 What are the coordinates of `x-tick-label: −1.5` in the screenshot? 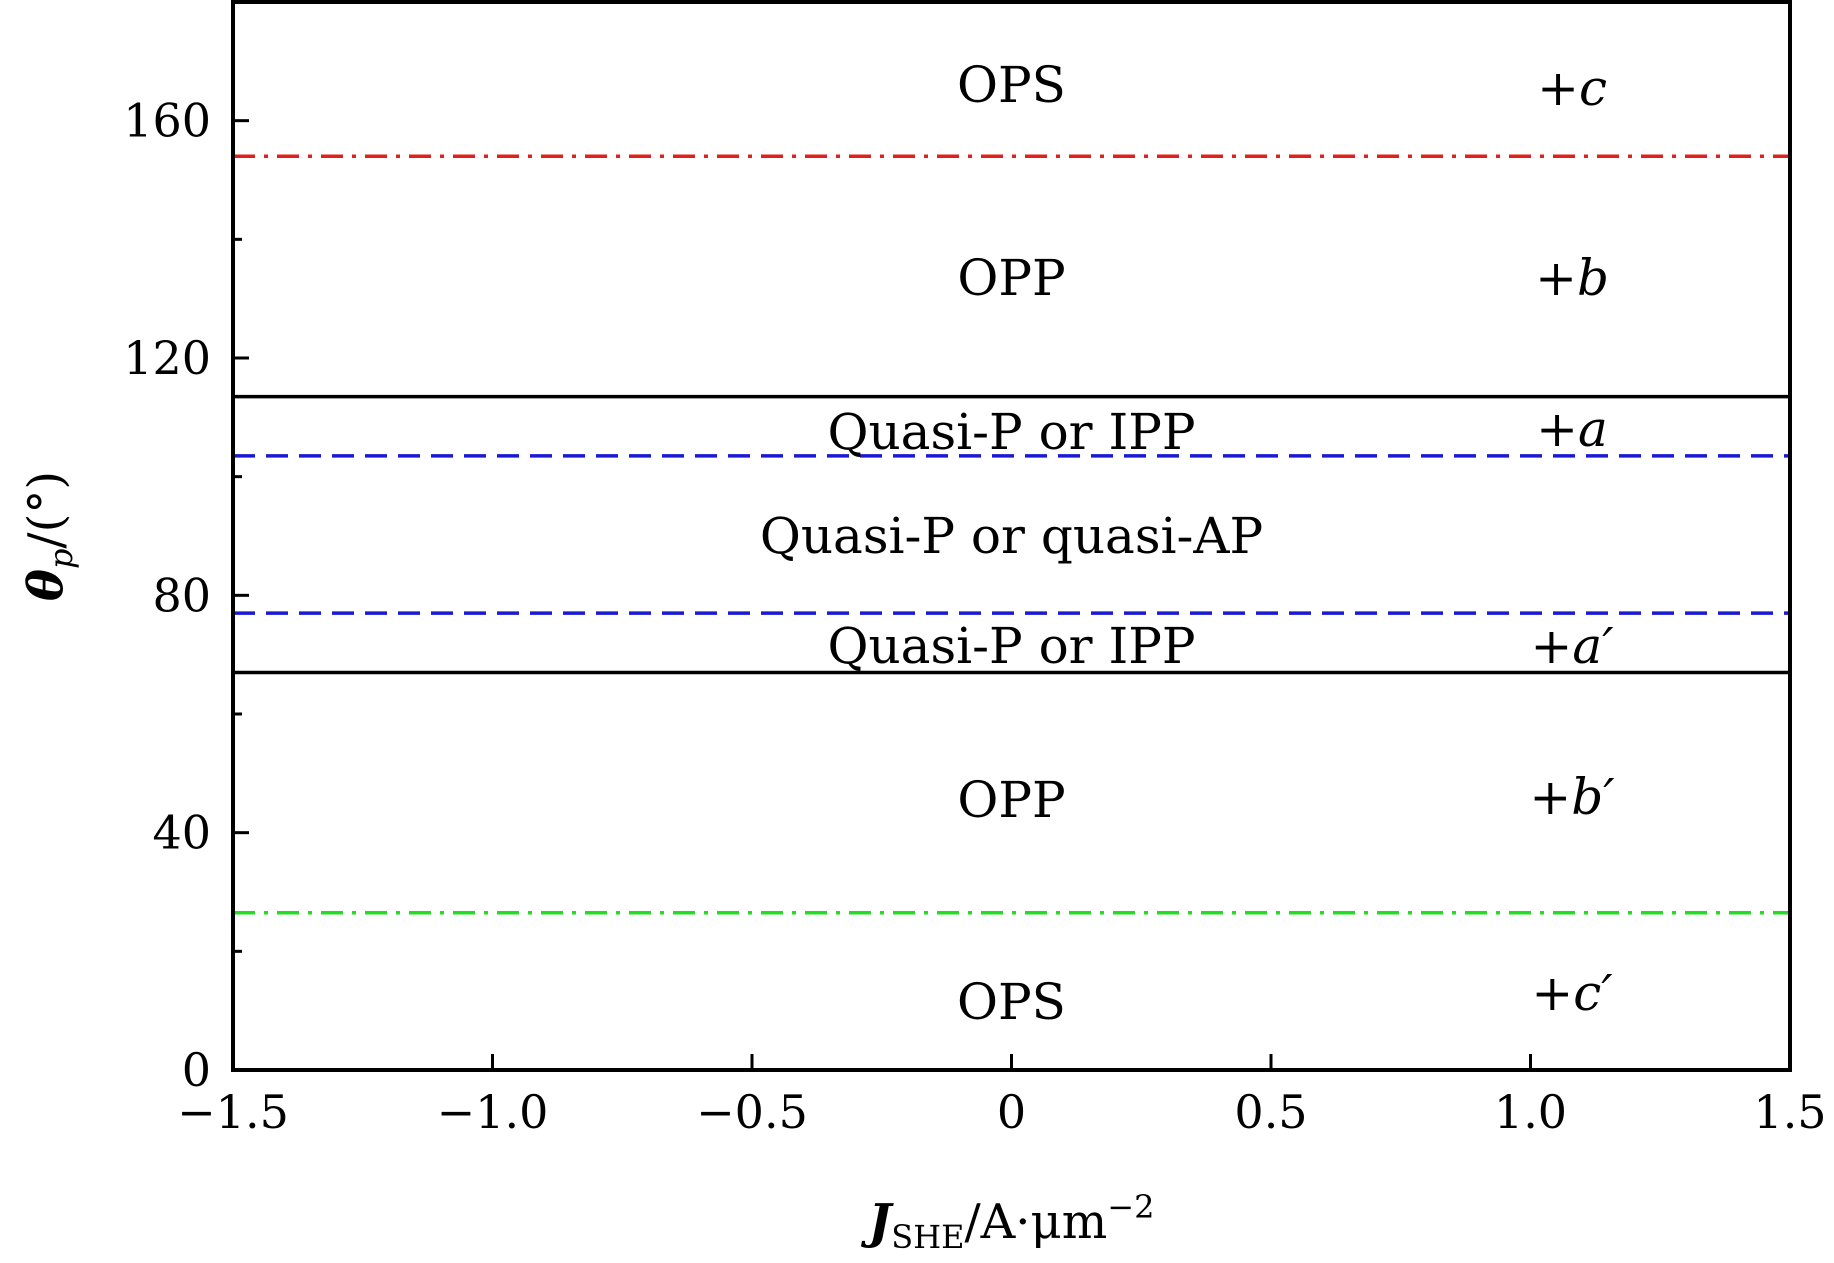 It's located at (233, 1112).